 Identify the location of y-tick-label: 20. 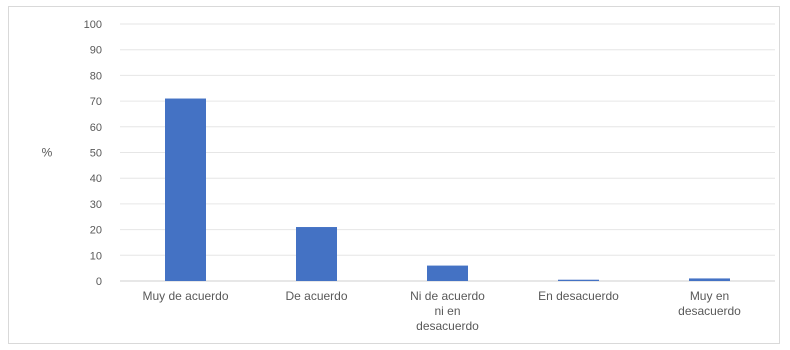
(96, 231).